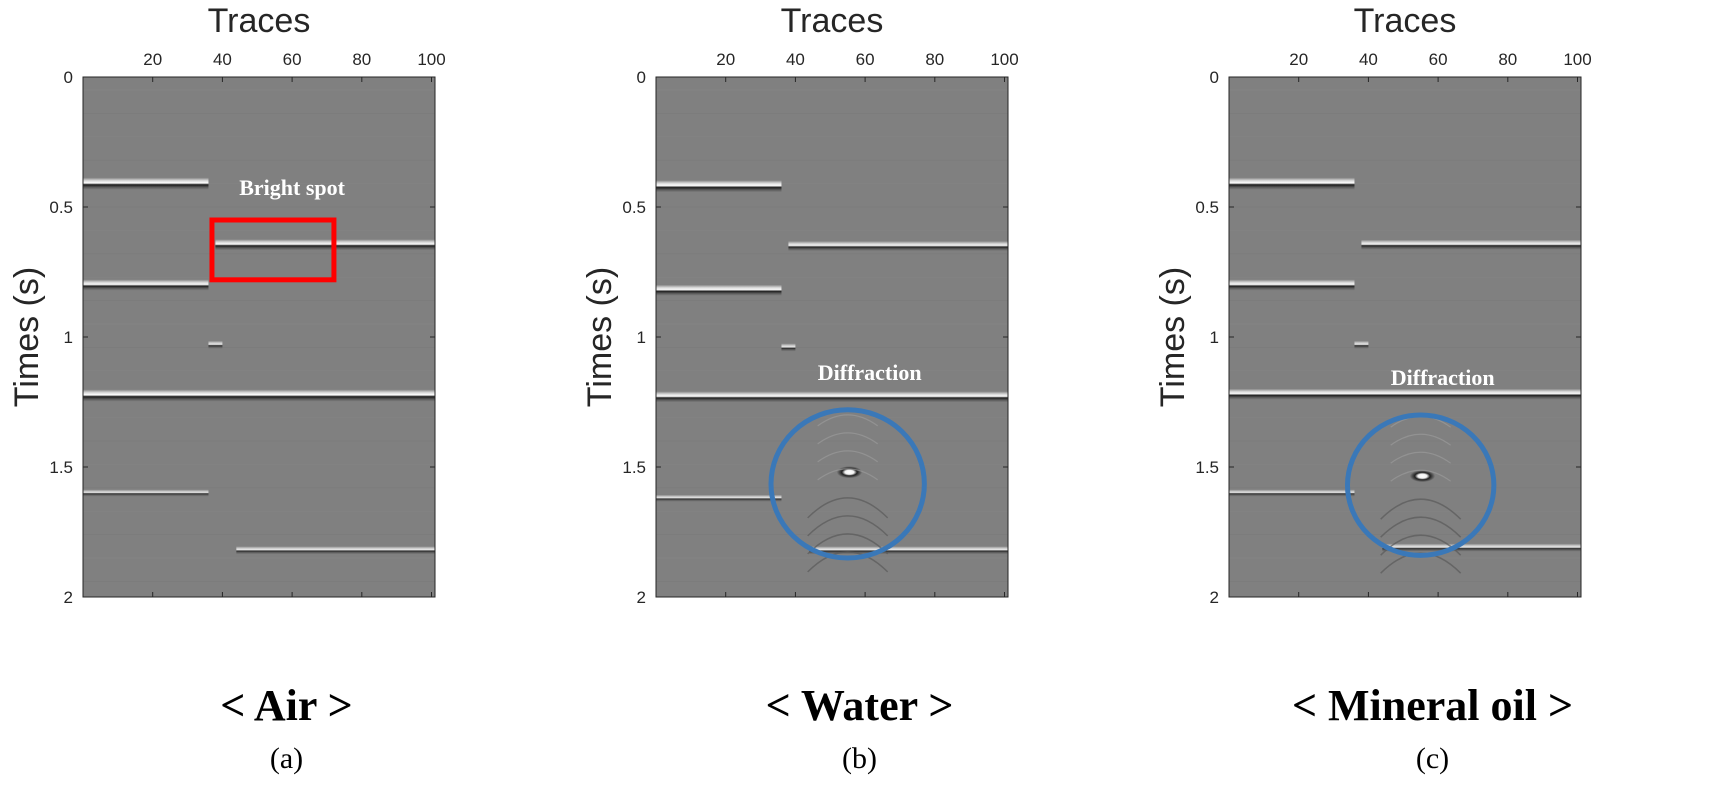 The image size is (1721, 795). What do you see at coordinates (1432, 758) in the screenshot?
I see `panel-label-c: (c)` at bounding box center [1432, 758].